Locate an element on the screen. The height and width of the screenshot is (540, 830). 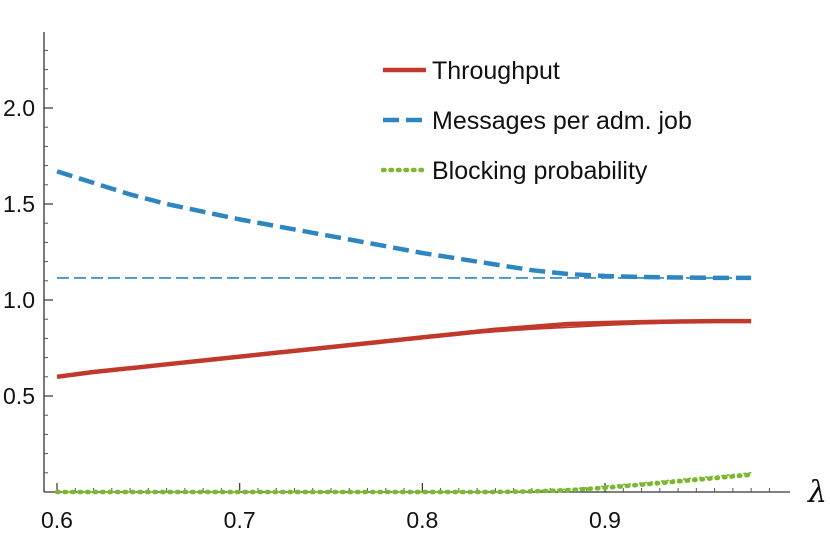
y-tick-label: 1.5 is located at coordinates (19, 204).